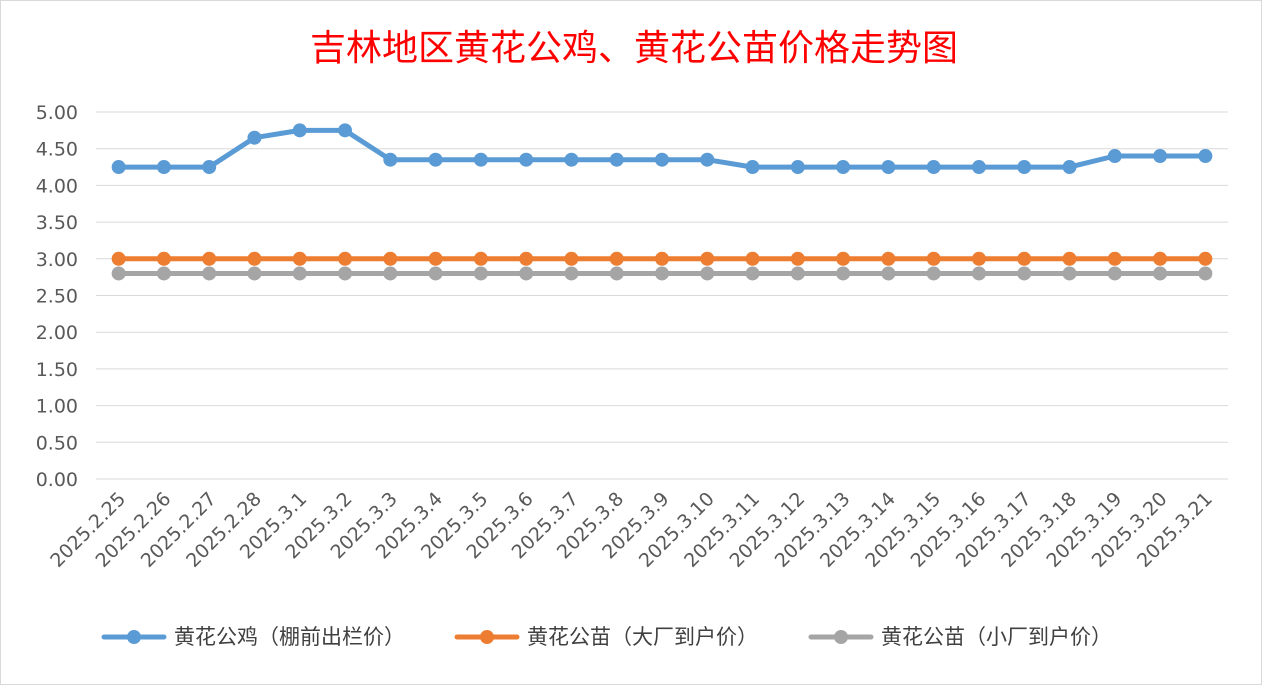  I want to click on y-tick-label: 2.00, so click(57, 333).